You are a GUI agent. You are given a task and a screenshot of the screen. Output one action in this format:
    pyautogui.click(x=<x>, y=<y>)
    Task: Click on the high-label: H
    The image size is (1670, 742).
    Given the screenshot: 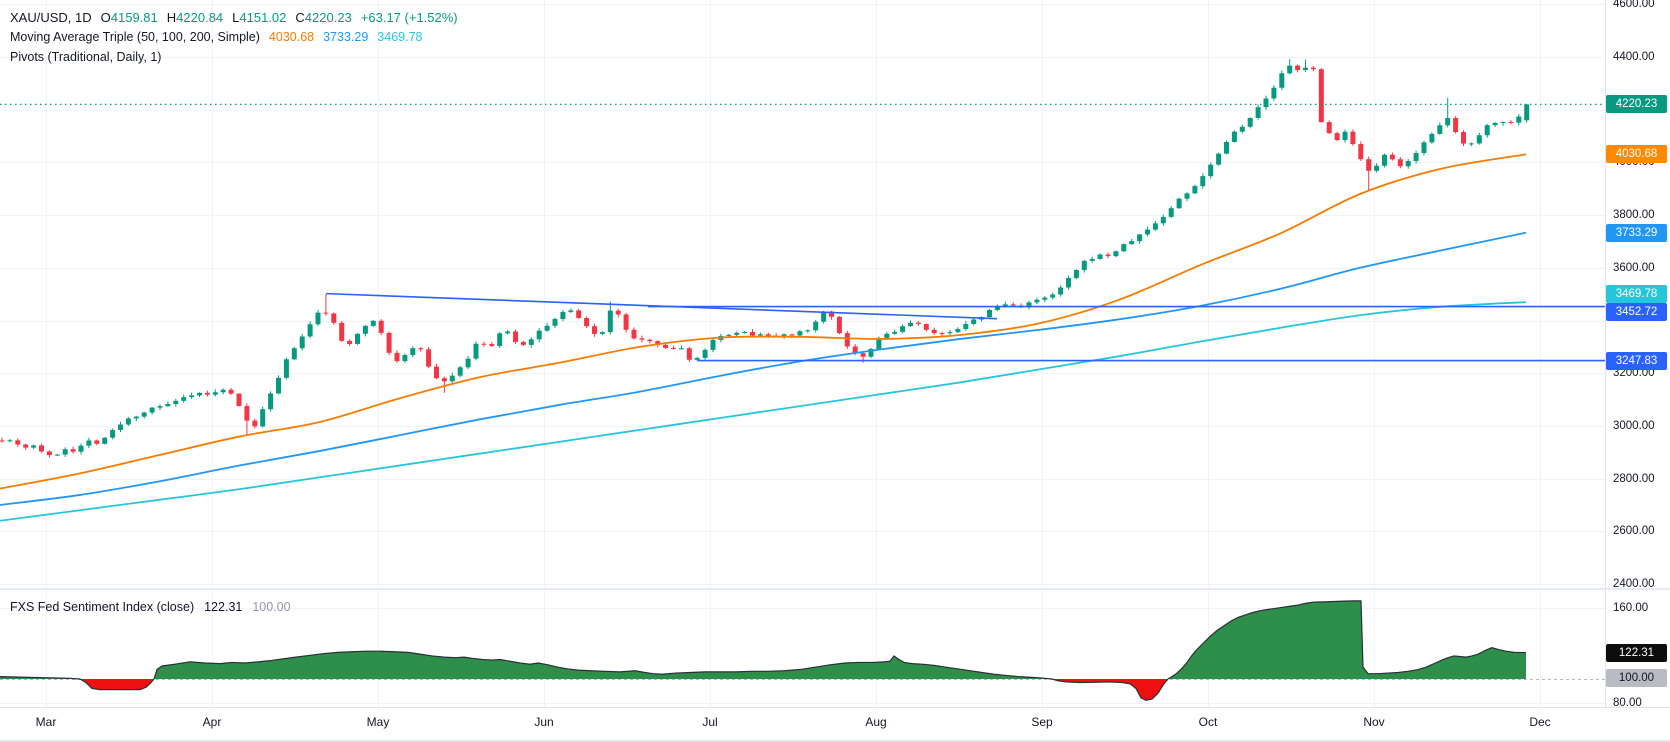 What is the action you would take?
    pyautogui.click(x=171, y=17)
    